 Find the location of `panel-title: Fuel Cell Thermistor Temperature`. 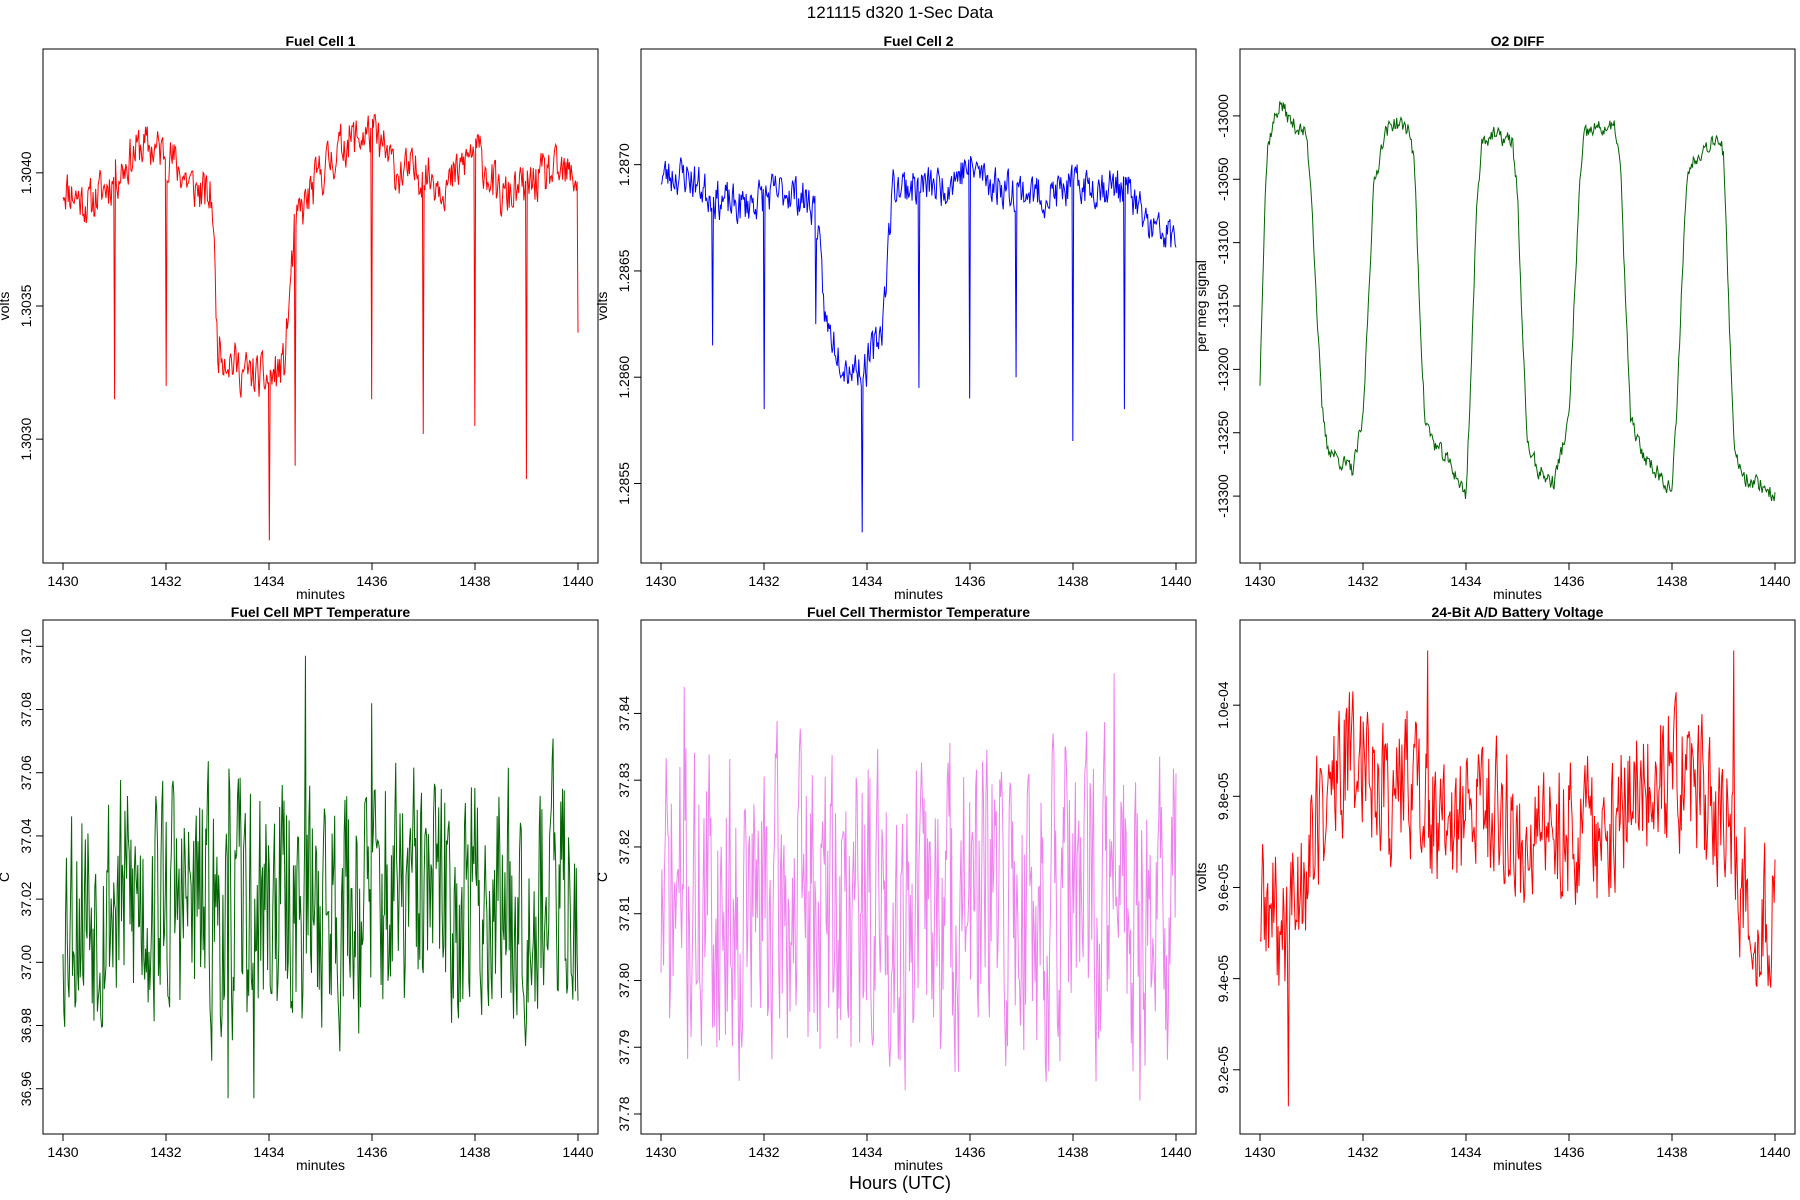

panel-title: Fuel Cell Thermistor Temperature is located at coordinates (918, 612).